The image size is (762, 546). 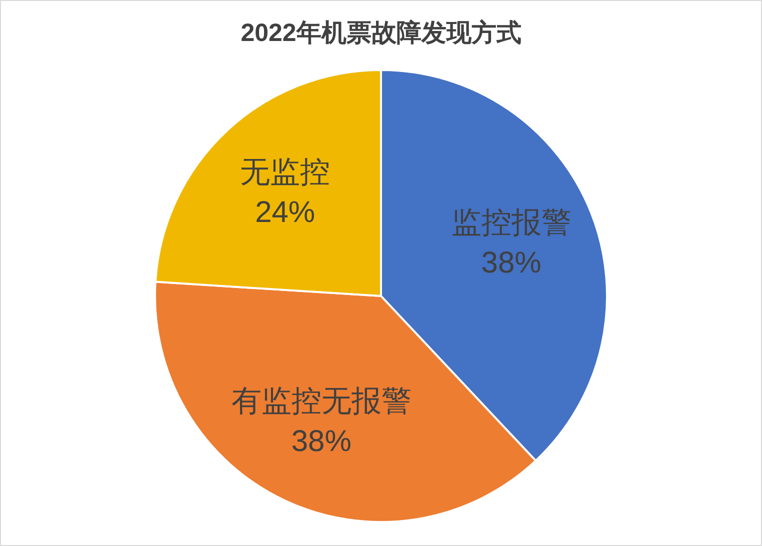 I want to click on slice-label: 监控报警, so click(x=511, y=223).